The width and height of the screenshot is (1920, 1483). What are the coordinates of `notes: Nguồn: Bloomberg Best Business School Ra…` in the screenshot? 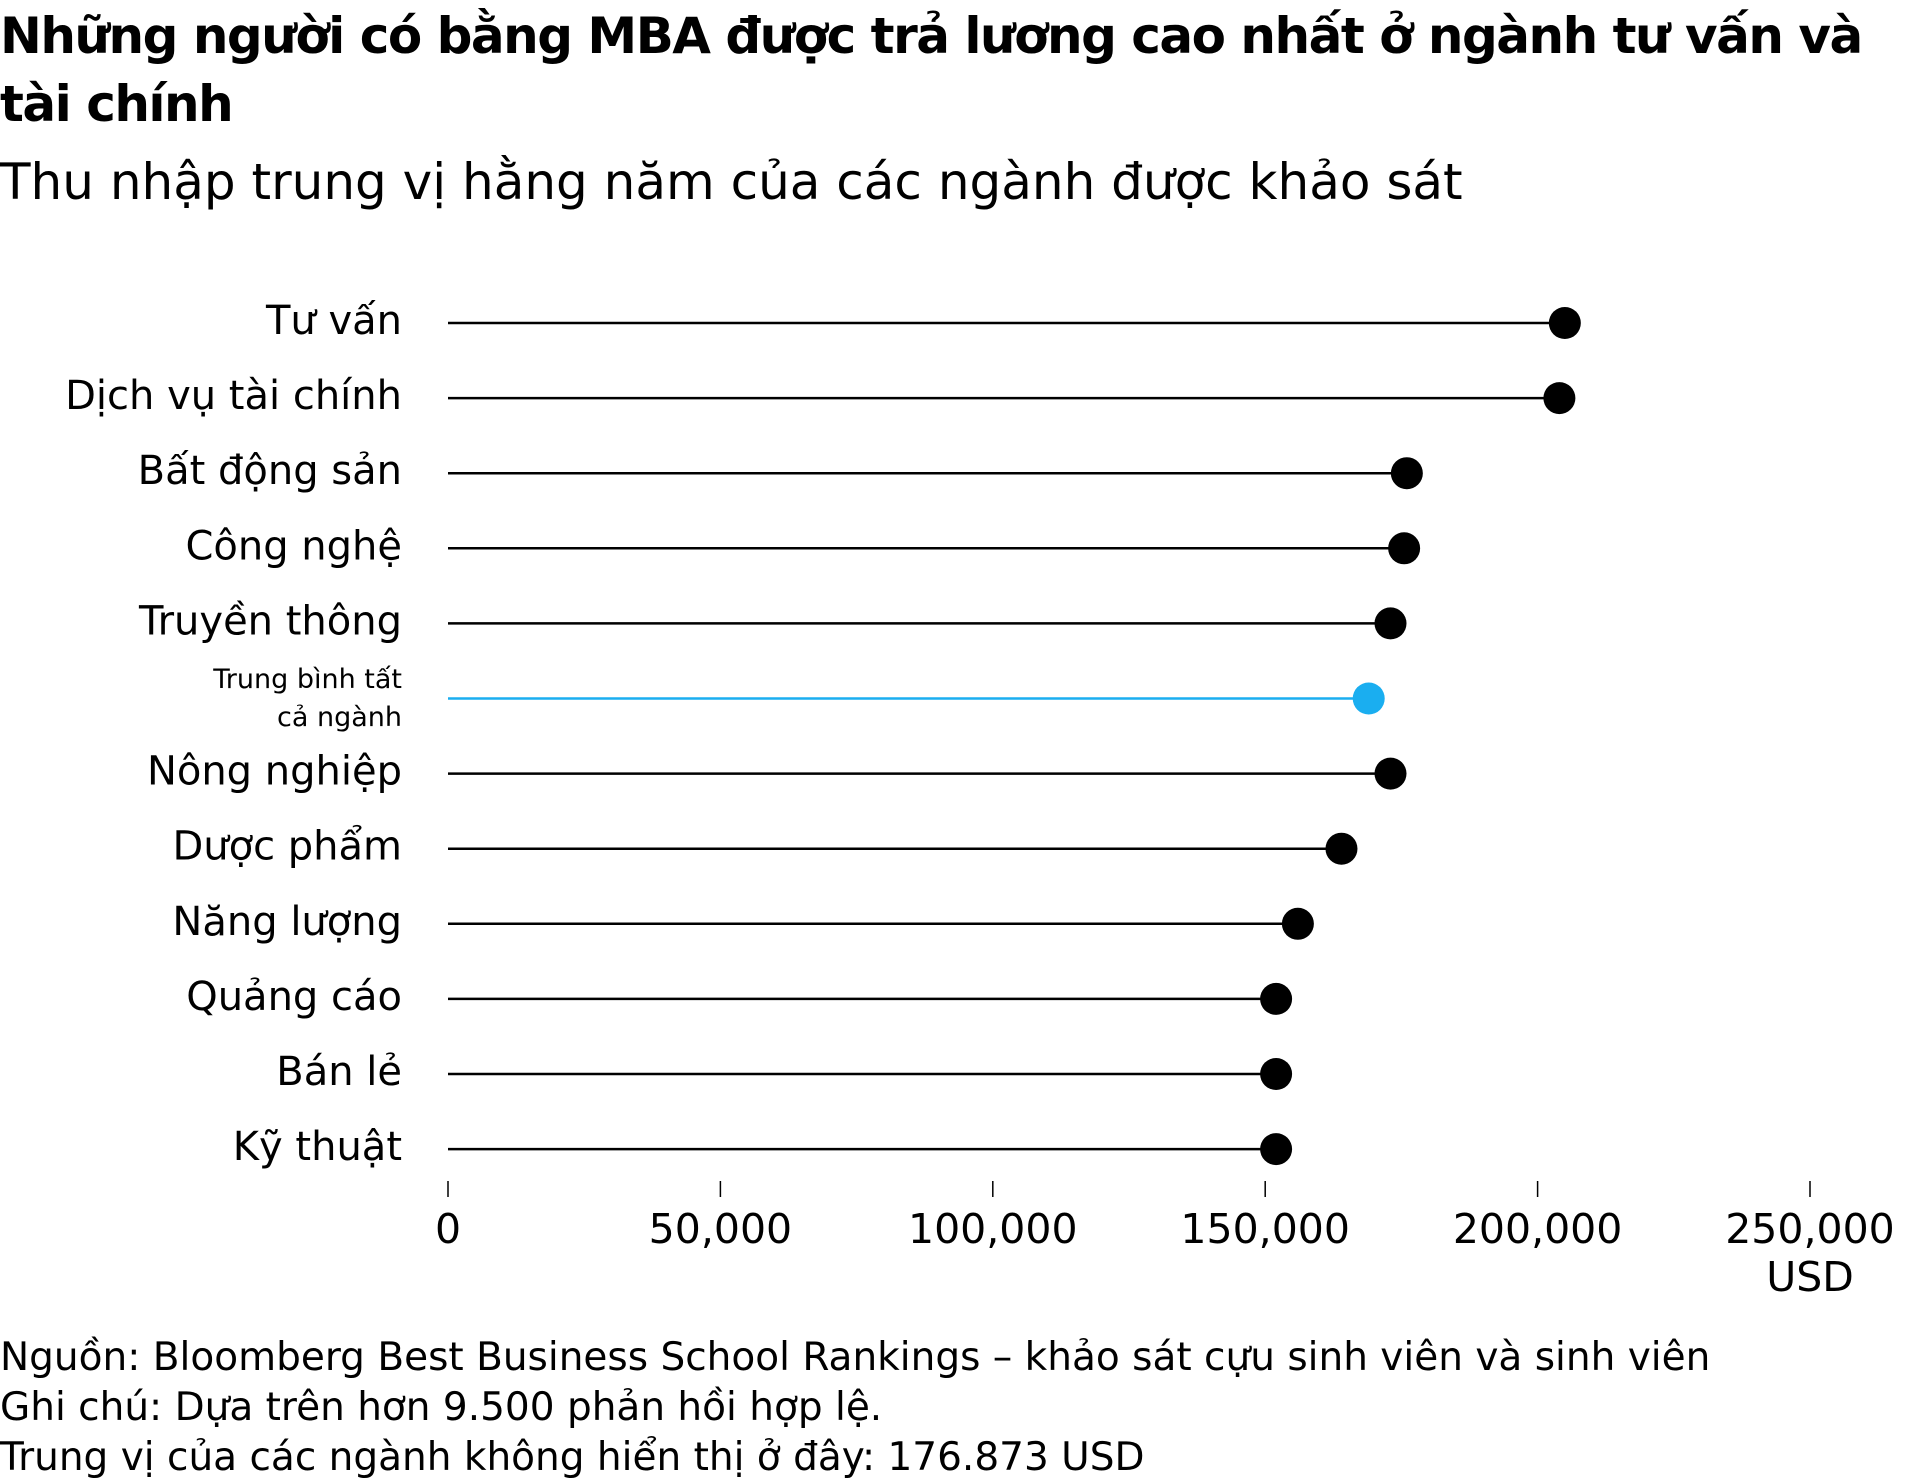 It's located at (855, 1408).